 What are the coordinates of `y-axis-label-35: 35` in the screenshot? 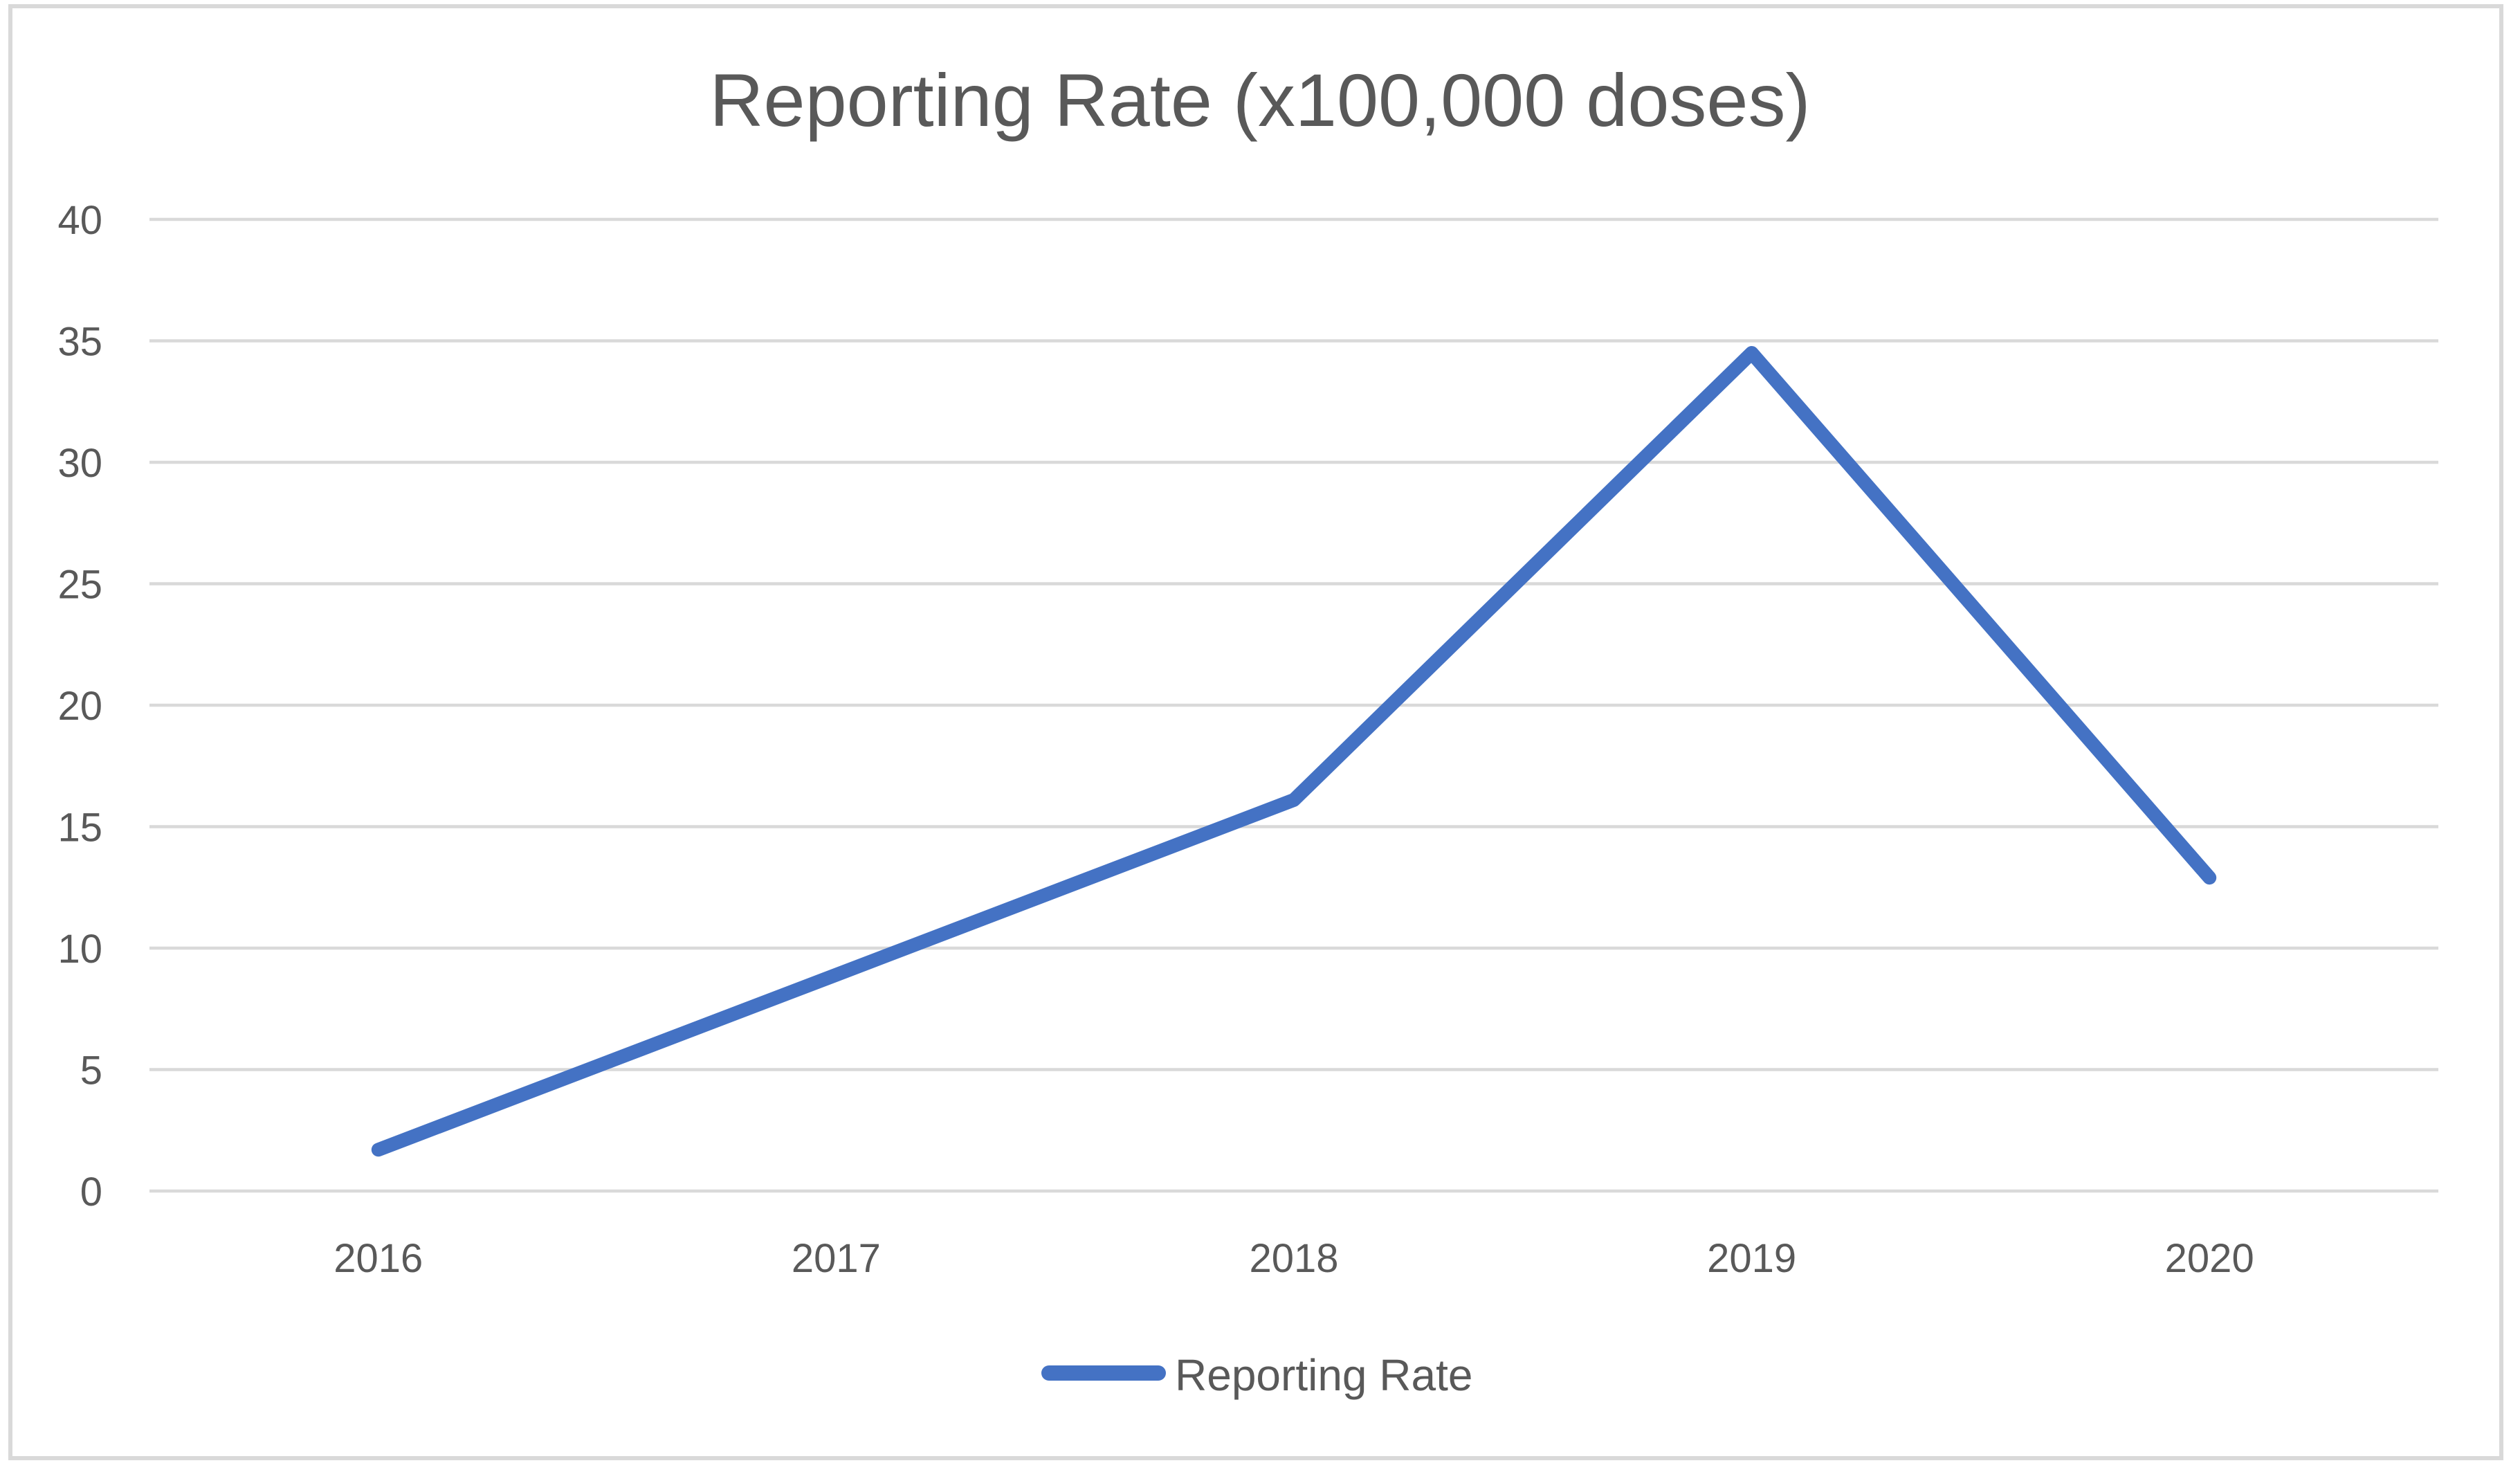 It's located at (79, 342).